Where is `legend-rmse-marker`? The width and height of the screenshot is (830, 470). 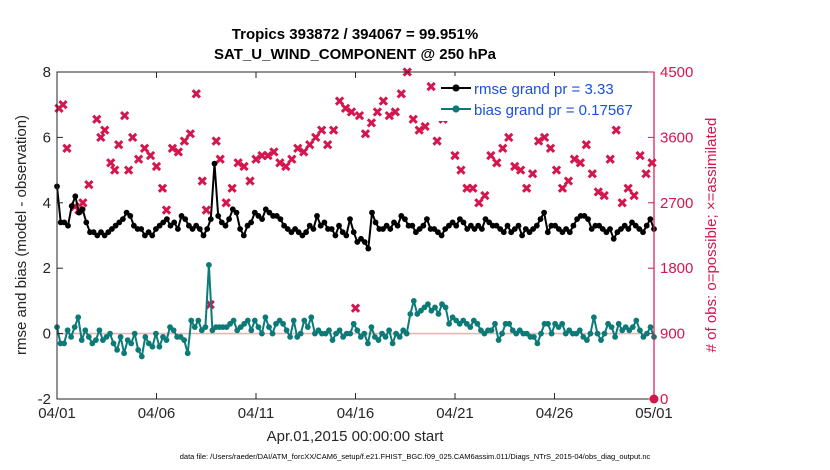 legend-rmse-marker is located at coordinates (456, 88).